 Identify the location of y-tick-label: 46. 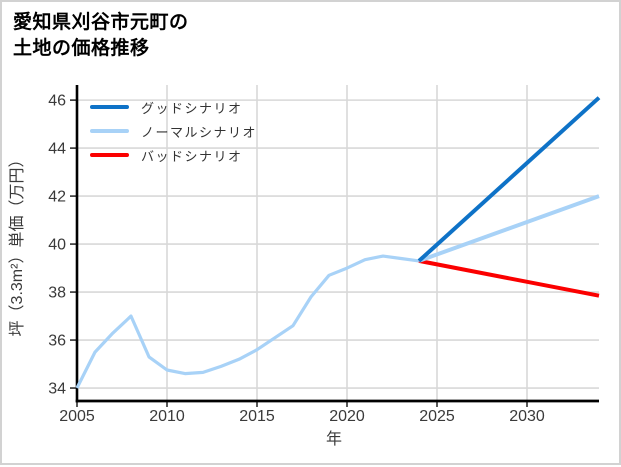
(57, 101).